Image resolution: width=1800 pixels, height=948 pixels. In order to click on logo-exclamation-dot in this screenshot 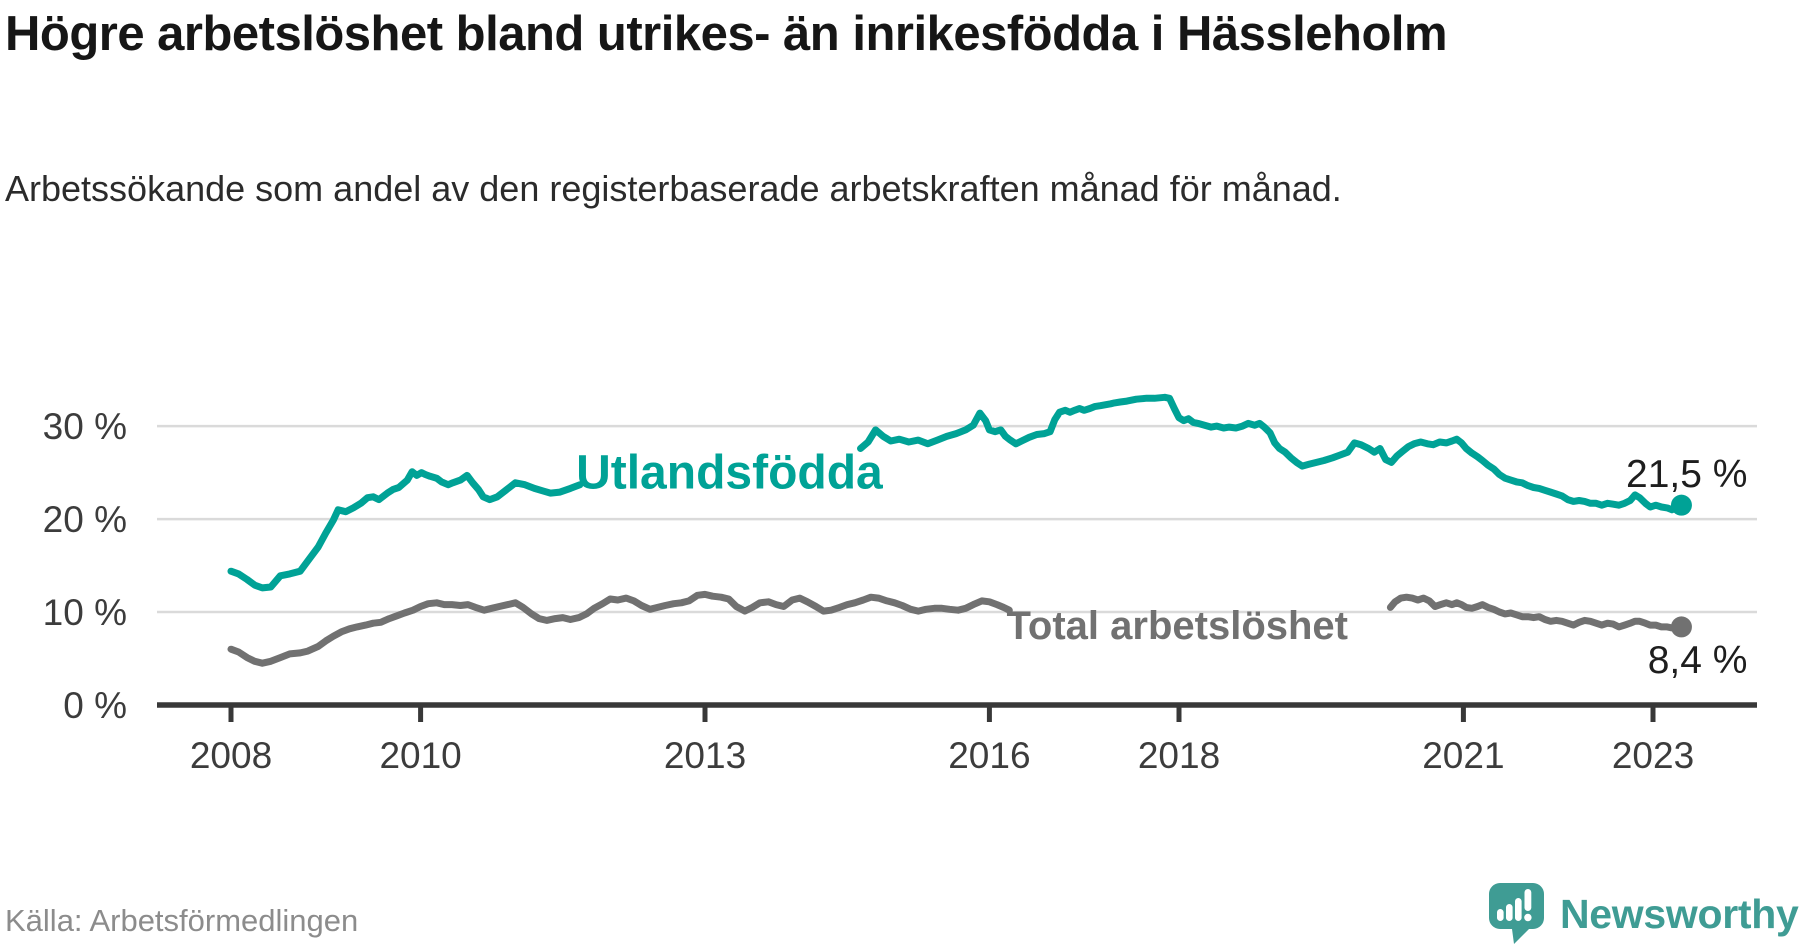, I will do `click(1528, 917)`.